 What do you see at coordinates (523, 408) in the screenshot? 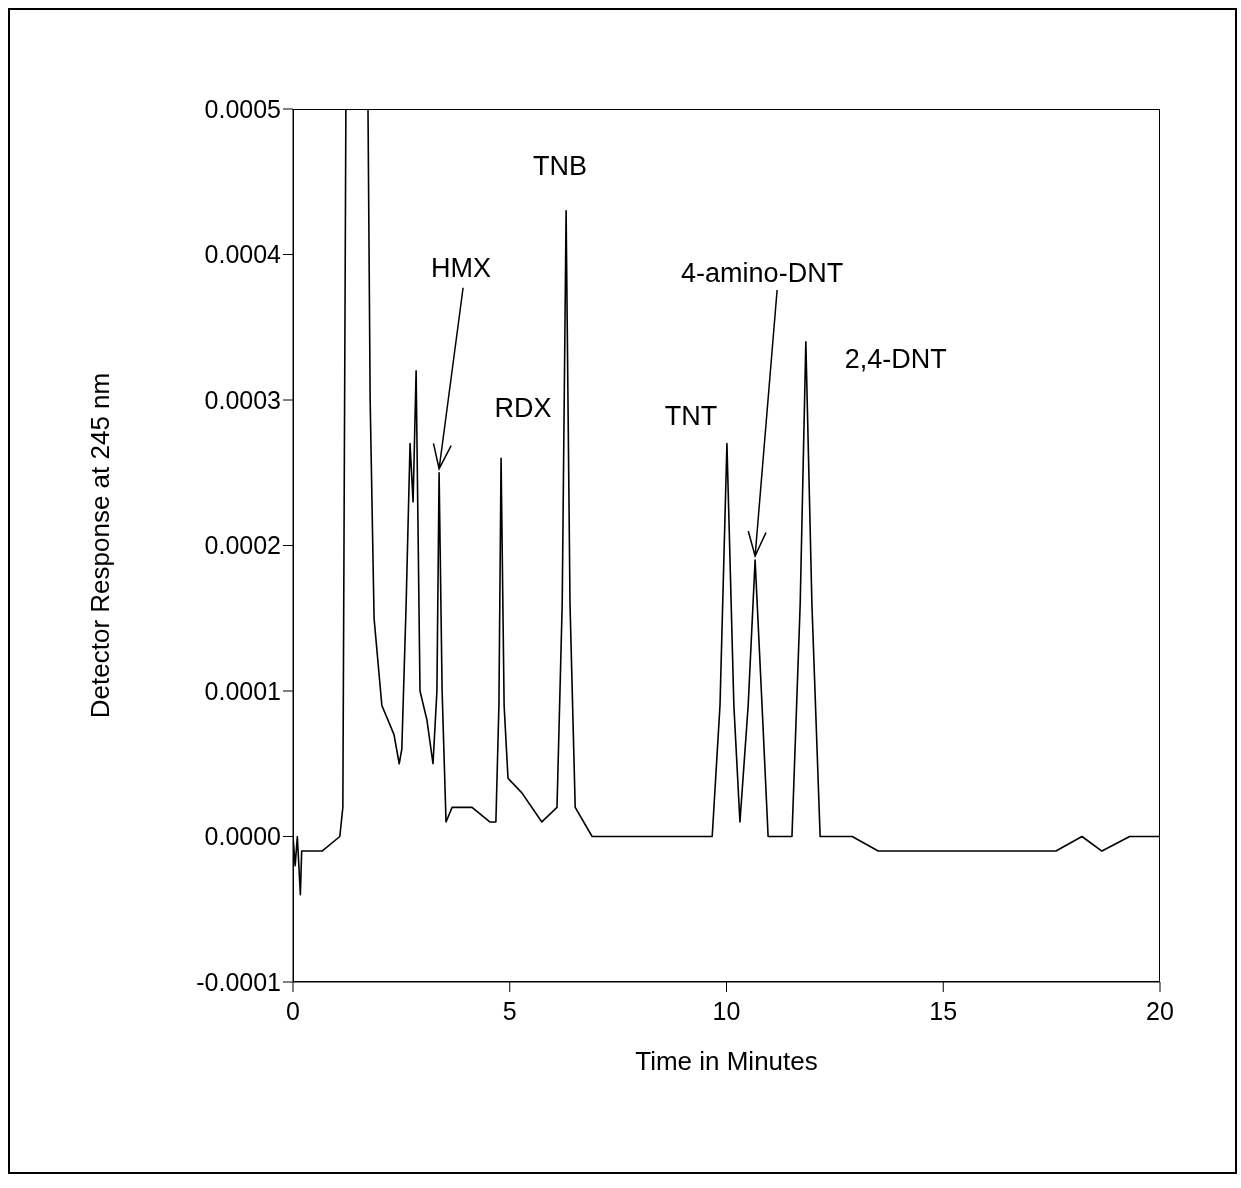
I see `annotation: RDX` at bounding box center [523, 408].